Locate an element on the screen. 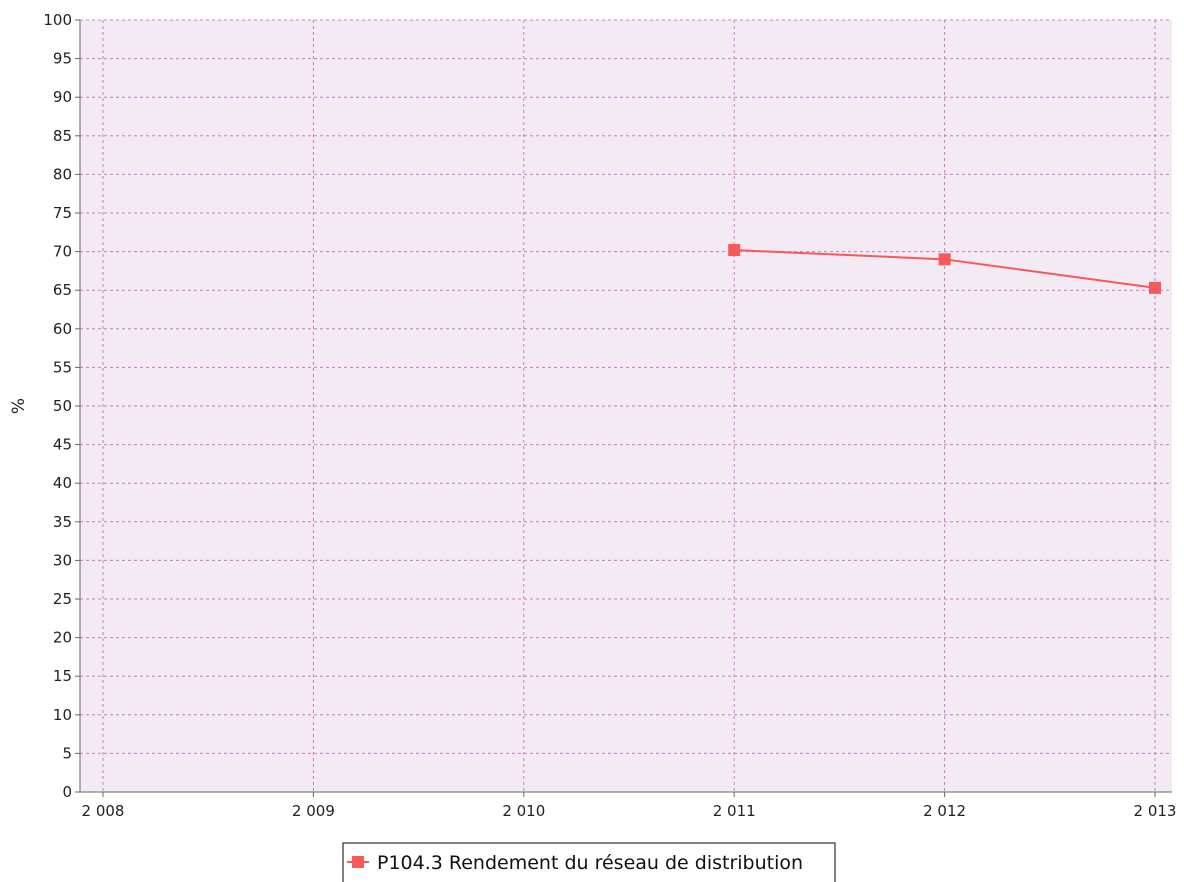  y-tick-label: 45 is located at coordinates (62, 445).